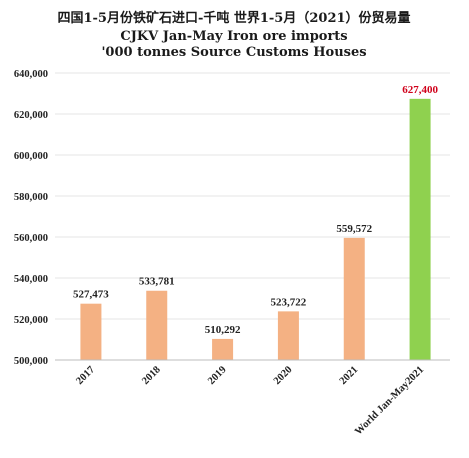  I want to click on data-label: 627,400, so click(420, 90).